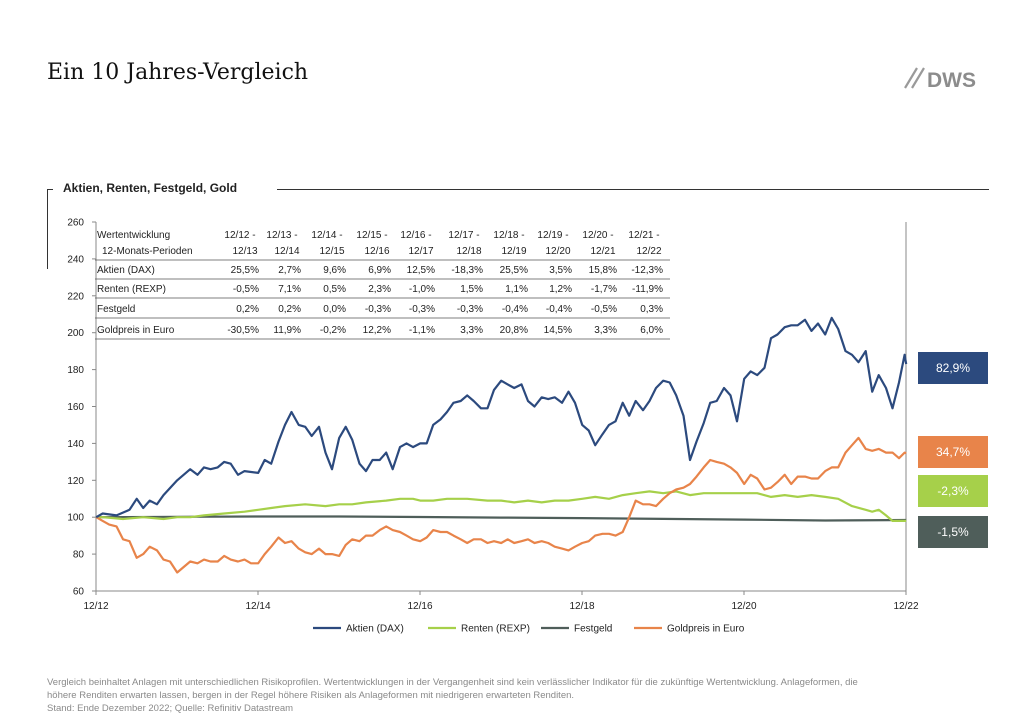 The image size is (1024, 718). What do you see at coordinates (371, 235) in the screenshot?
I see `table-period-start: 12/15 -` at bounding box center [371, 235].